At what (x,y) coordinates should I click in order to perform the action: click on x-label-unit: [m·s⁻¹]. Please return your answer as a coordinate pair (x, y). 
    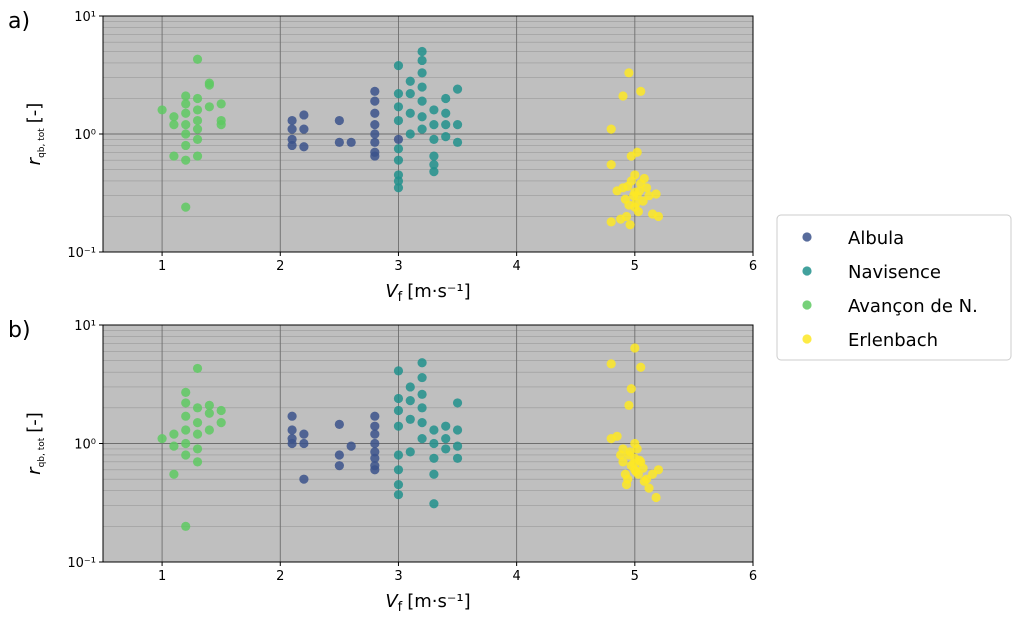
    Looking at the image, I should click on (438, 291).